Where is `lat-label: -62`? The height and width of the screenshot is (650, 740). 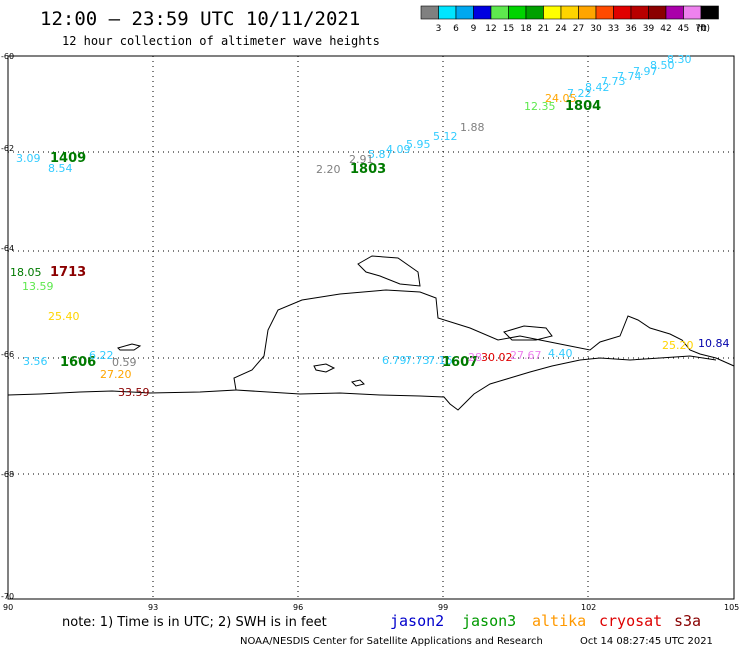 lat-label: -62 is located at coordinates (7, 148).